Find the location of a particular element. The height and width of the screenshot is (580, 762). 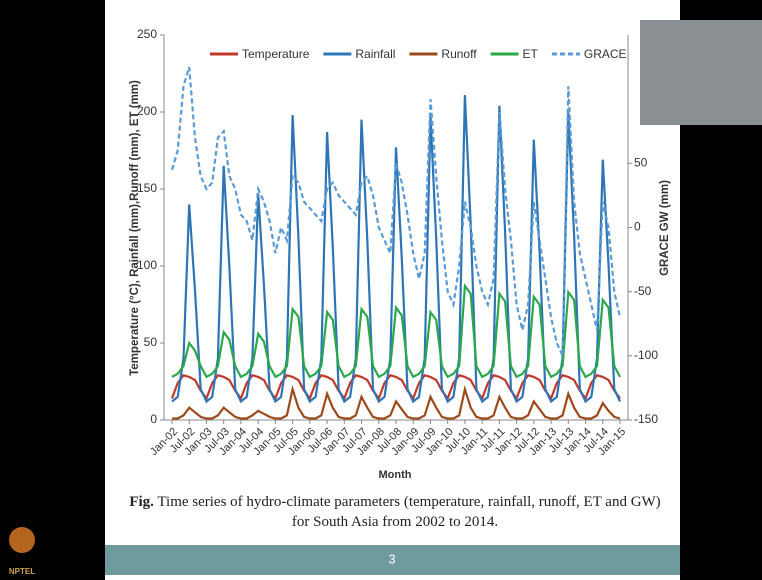

y-tick-label: 200 is located at coordinates (147, 111).